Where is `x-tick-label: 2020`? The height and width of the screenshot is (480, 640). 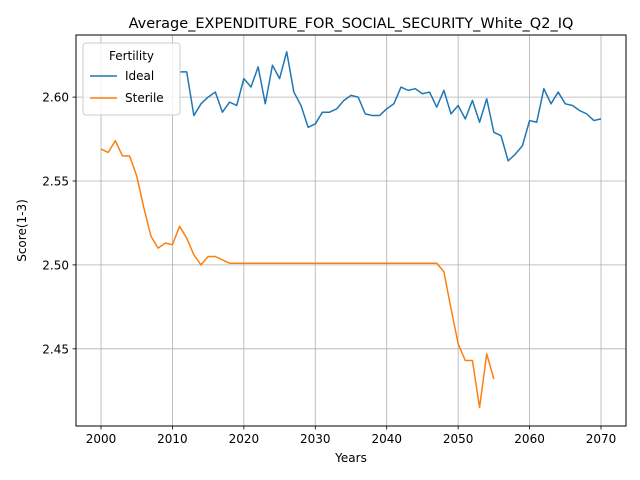 x-tick-label: 2020 is located at coordinates (244, 439).